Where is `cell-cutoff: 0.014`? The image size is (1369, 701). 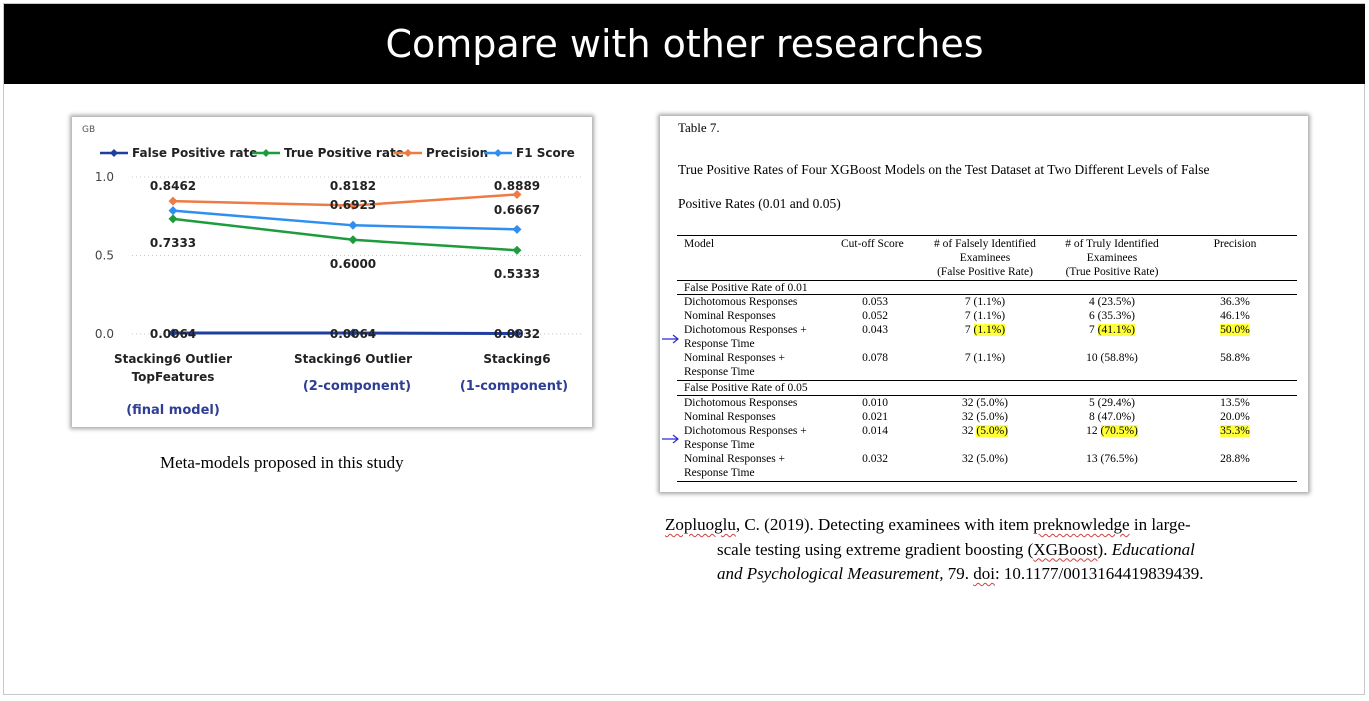 cell-cutoff: 0.014 is located at coordinates (875, 431).